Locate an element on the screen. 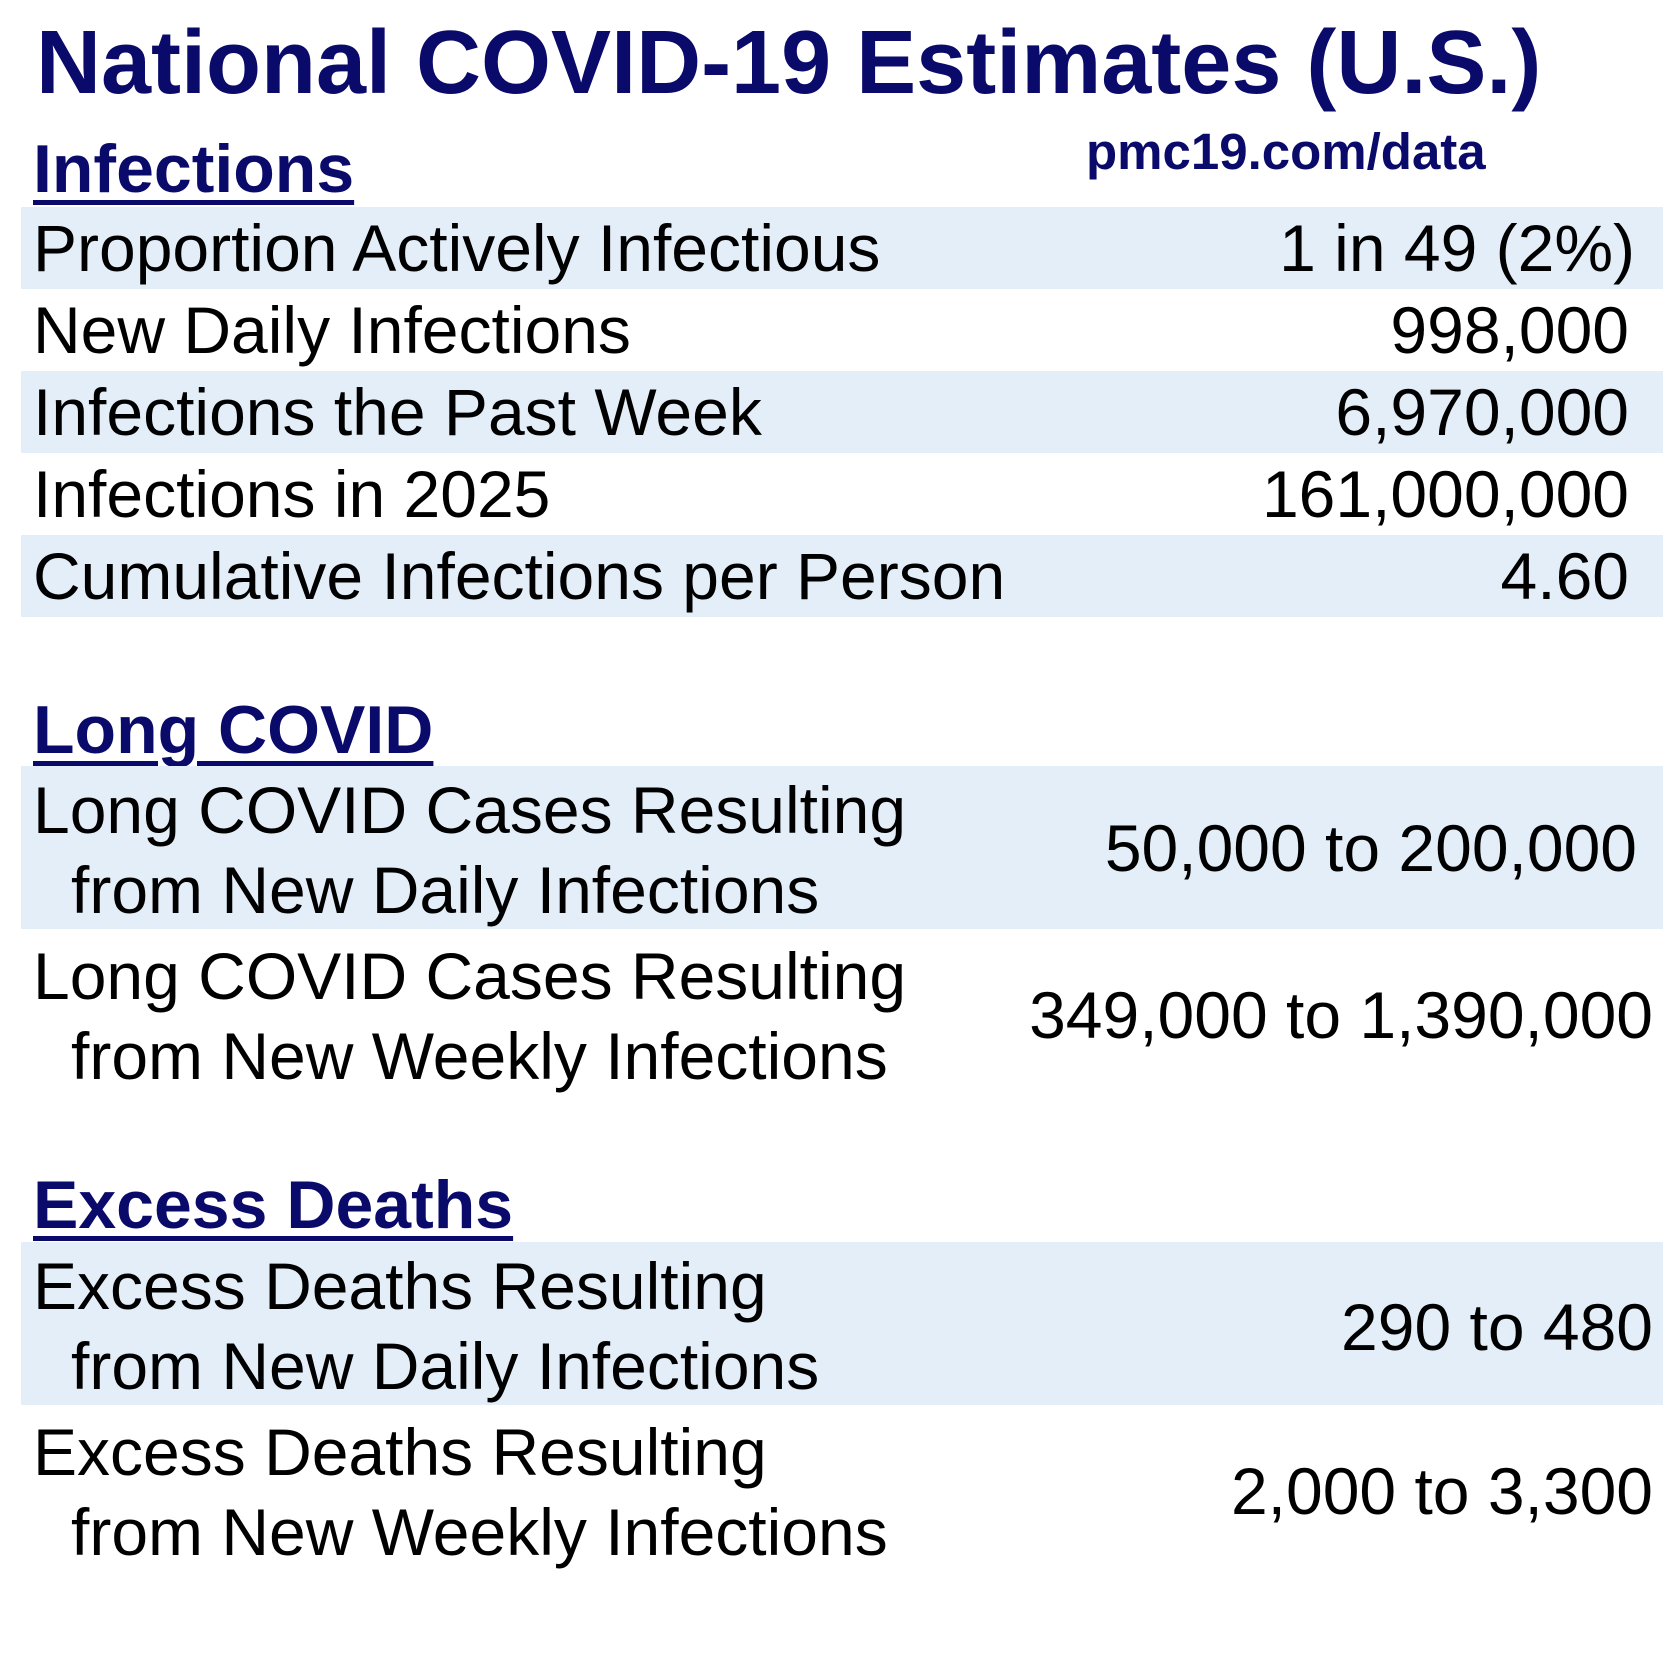 This screenshot has height=1677, width=1675. source-url: pmc19.com/data is located at coordinates (1286, 151).